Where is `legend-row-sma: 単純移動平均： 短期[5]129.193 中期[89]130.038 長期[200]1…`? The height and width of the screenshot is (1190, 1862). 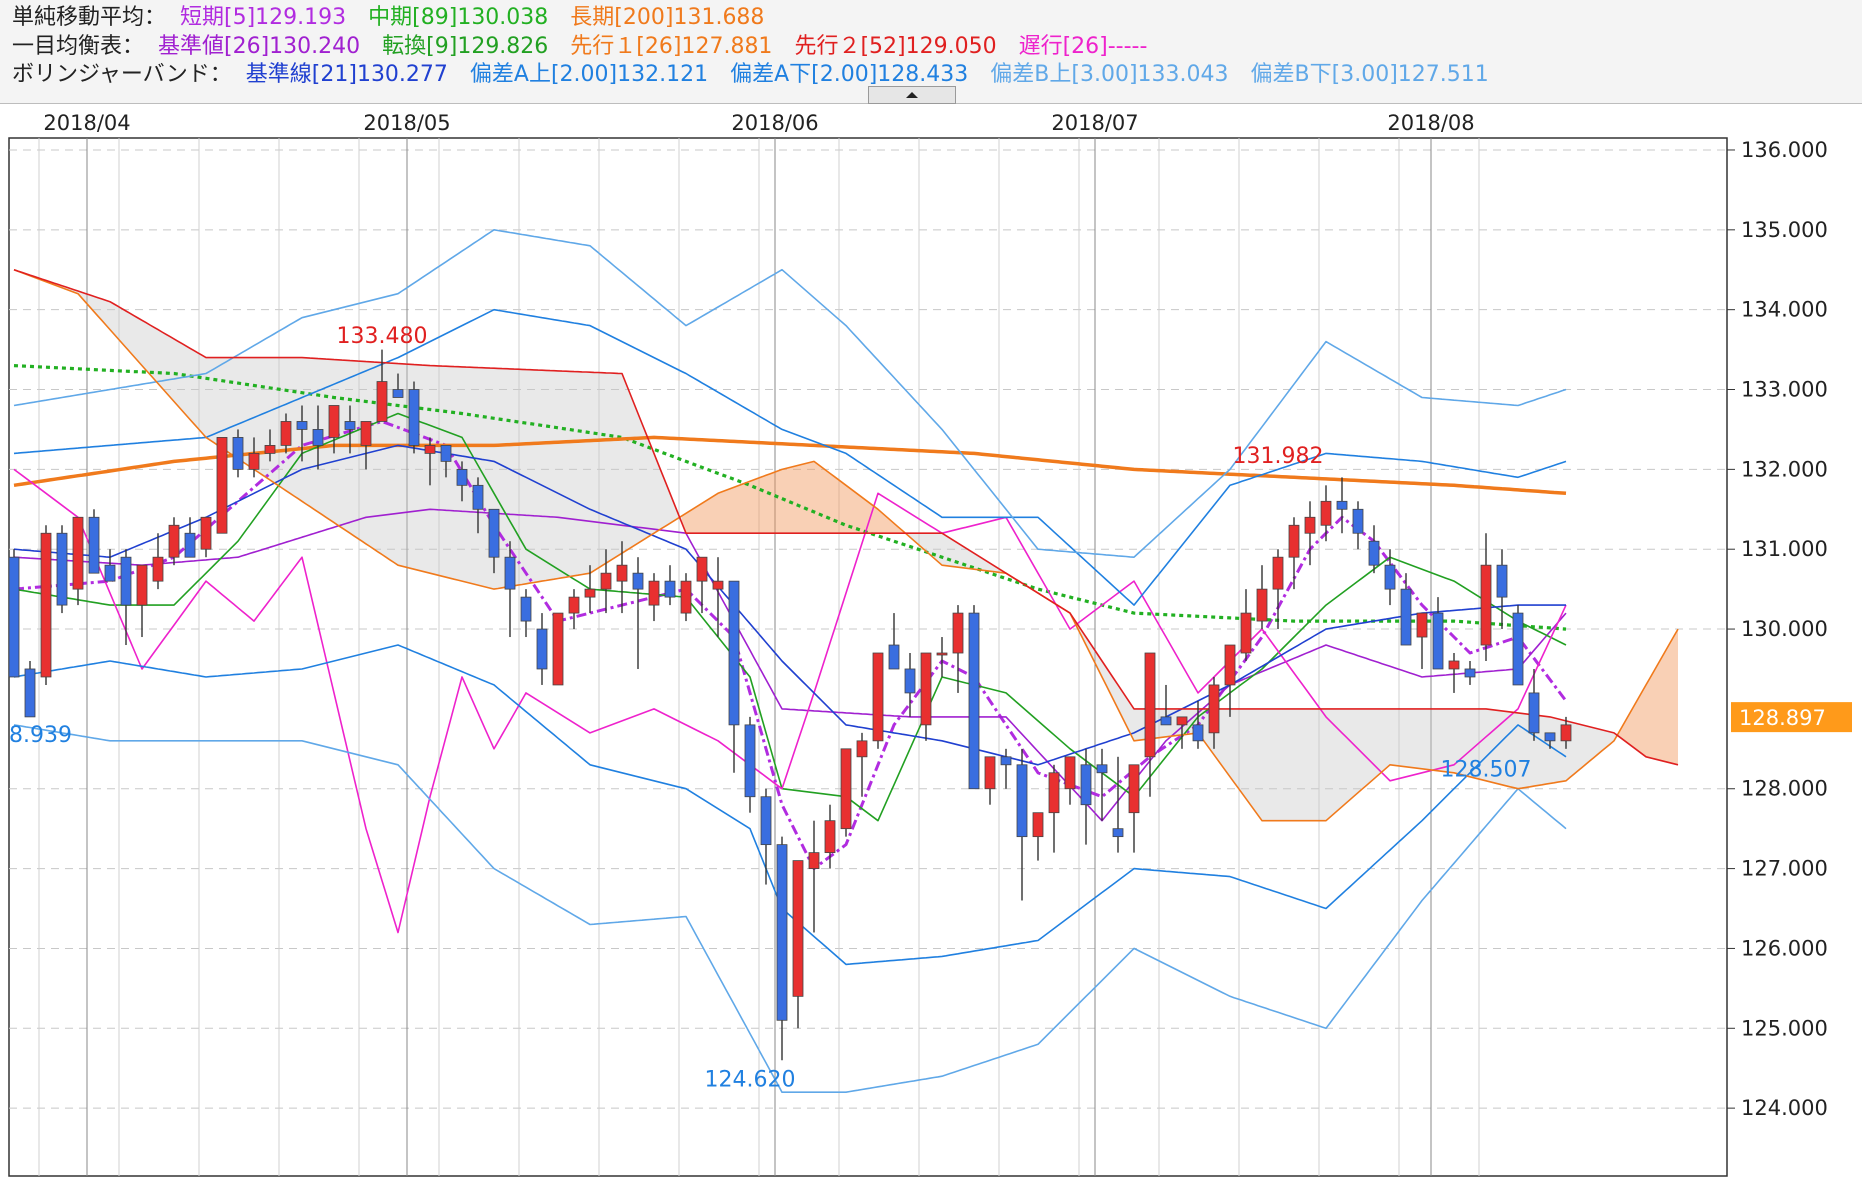 legend-row-sma: 単純移動平均： 短期[5]129.193 中期[89]130.038 長期[200]1… is located at coordinates (399, 18).